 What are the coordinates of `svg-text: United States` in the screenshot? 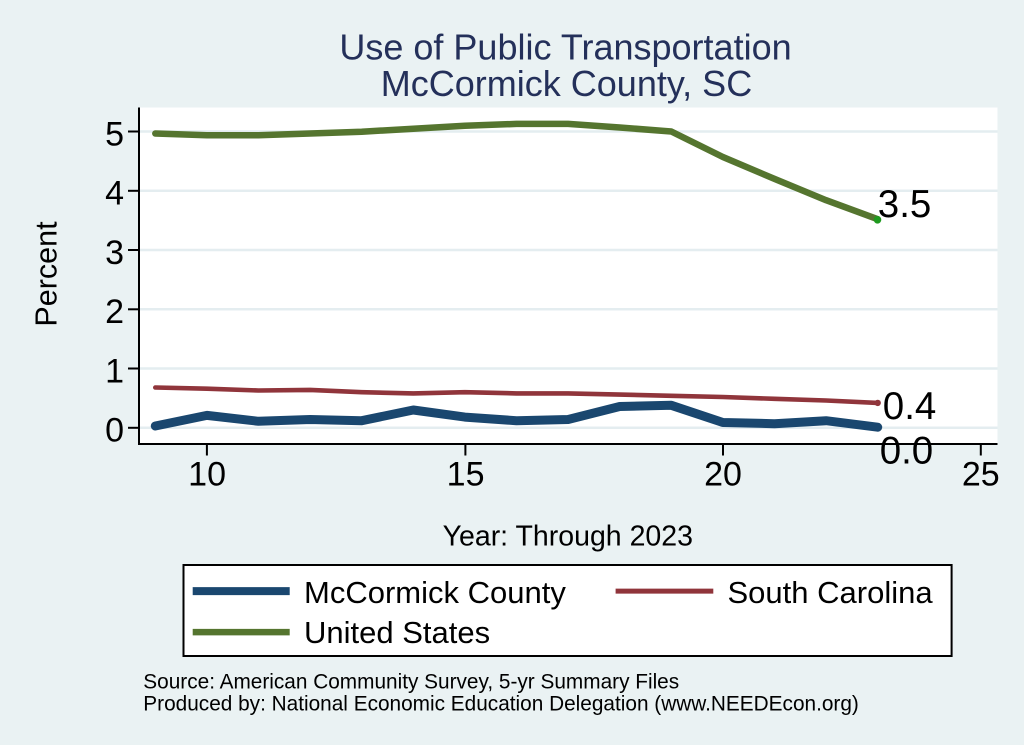 It's located at (397, 632).